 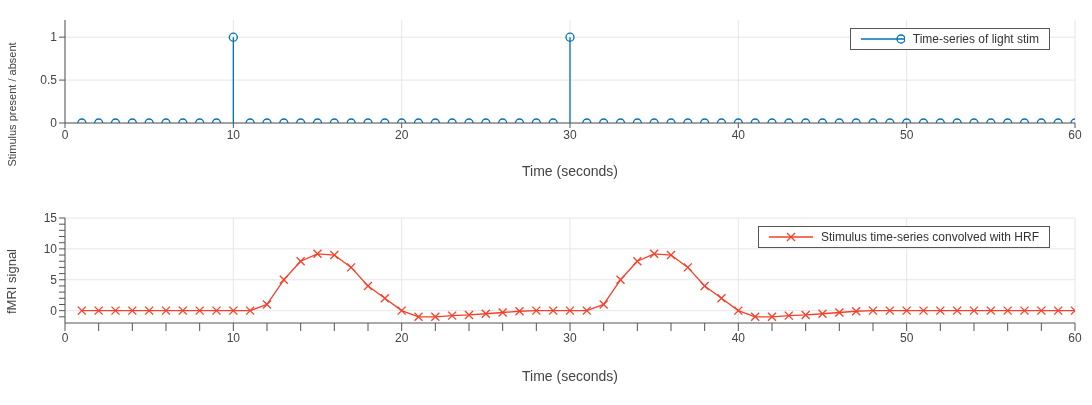 I want to click on legend-label: Stimulus time-series convolved with HRF, so click(x=929, y=237).